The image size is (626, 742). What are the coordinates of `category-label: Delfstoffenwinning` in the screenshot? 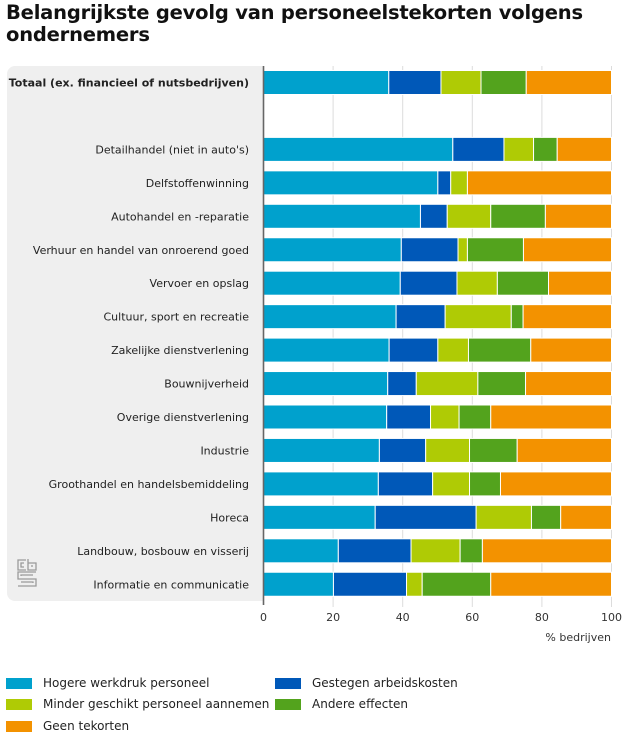 It's located at (197, 183).